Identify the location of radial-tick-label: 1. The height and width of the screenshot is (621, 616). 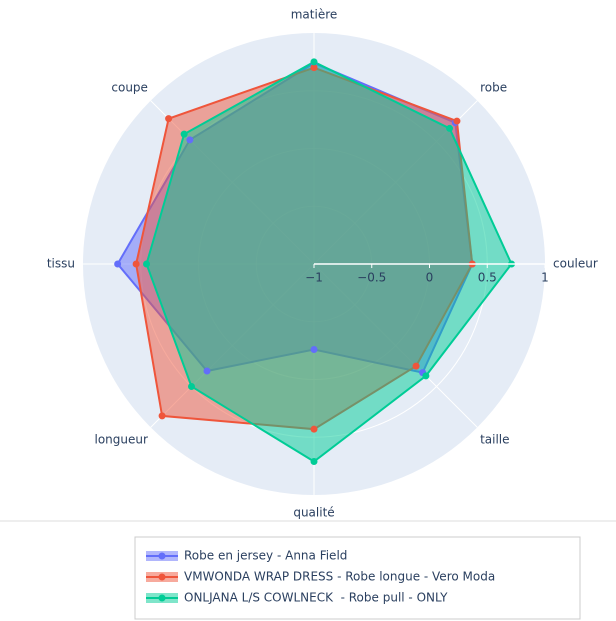
(545, 278).